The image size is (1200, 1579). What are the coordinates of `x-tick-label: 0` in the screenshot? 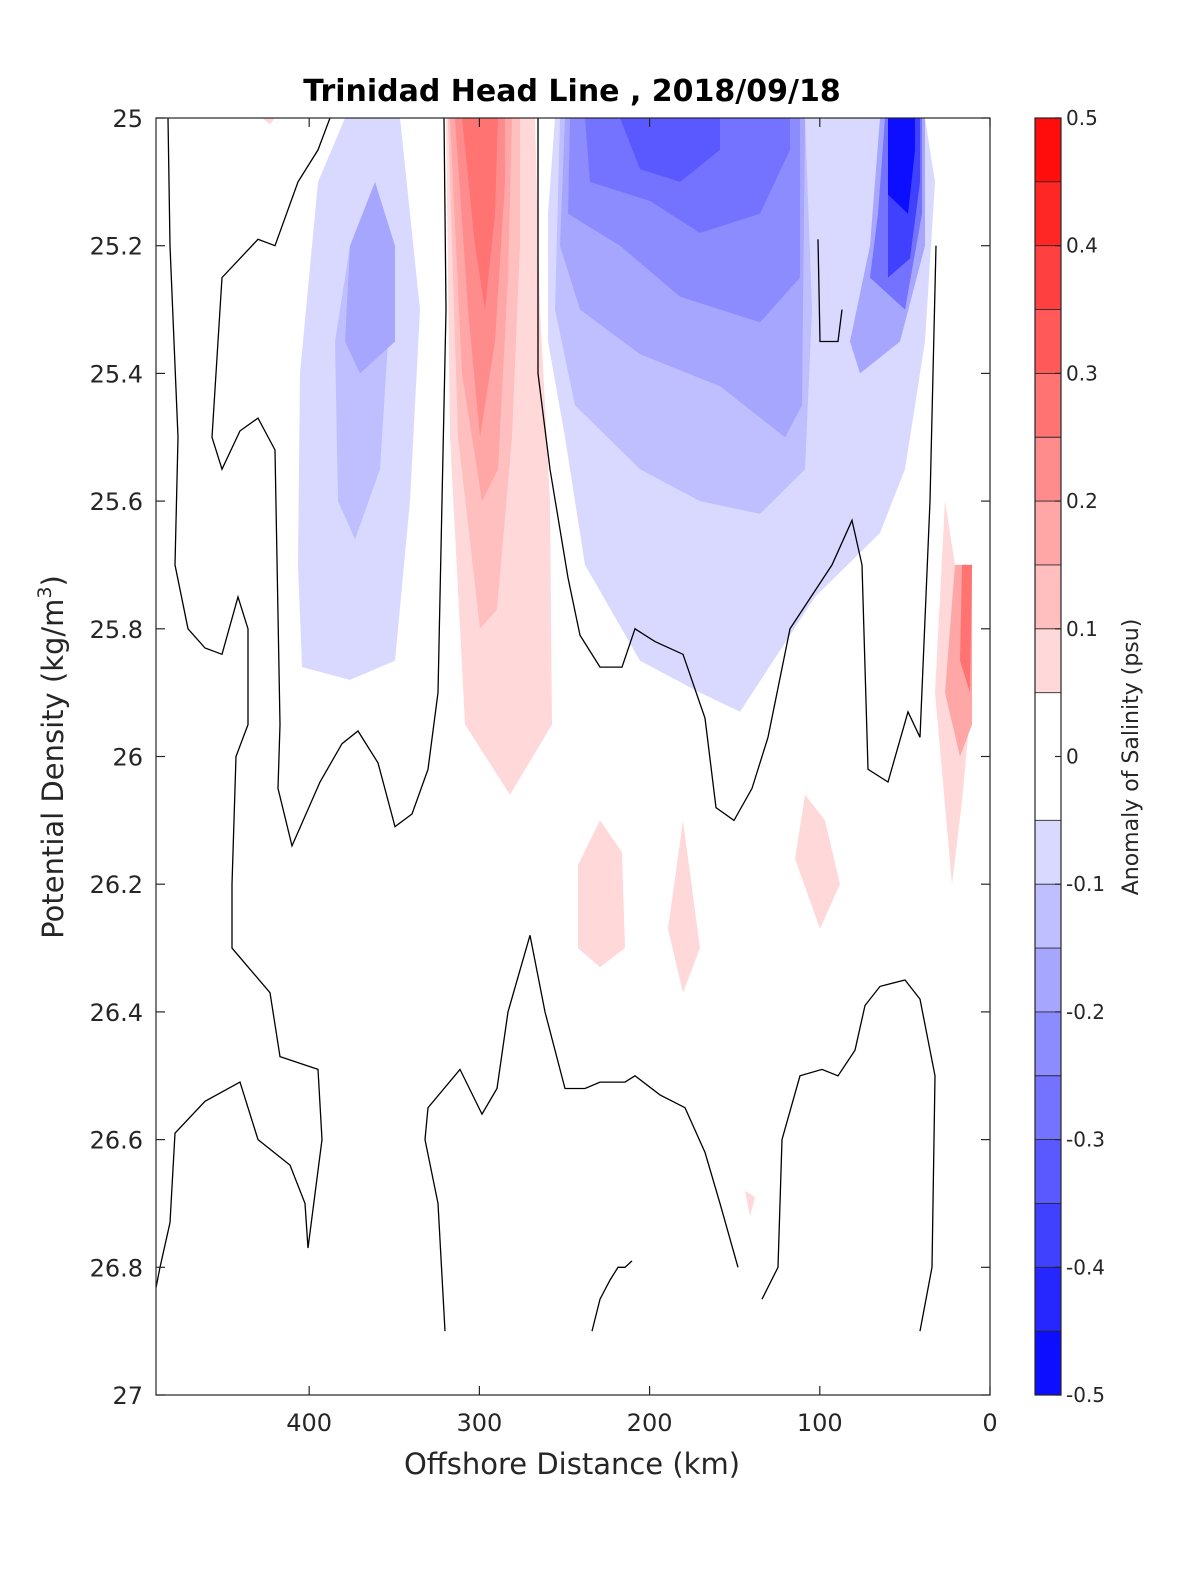 It's located at (989, 1423).